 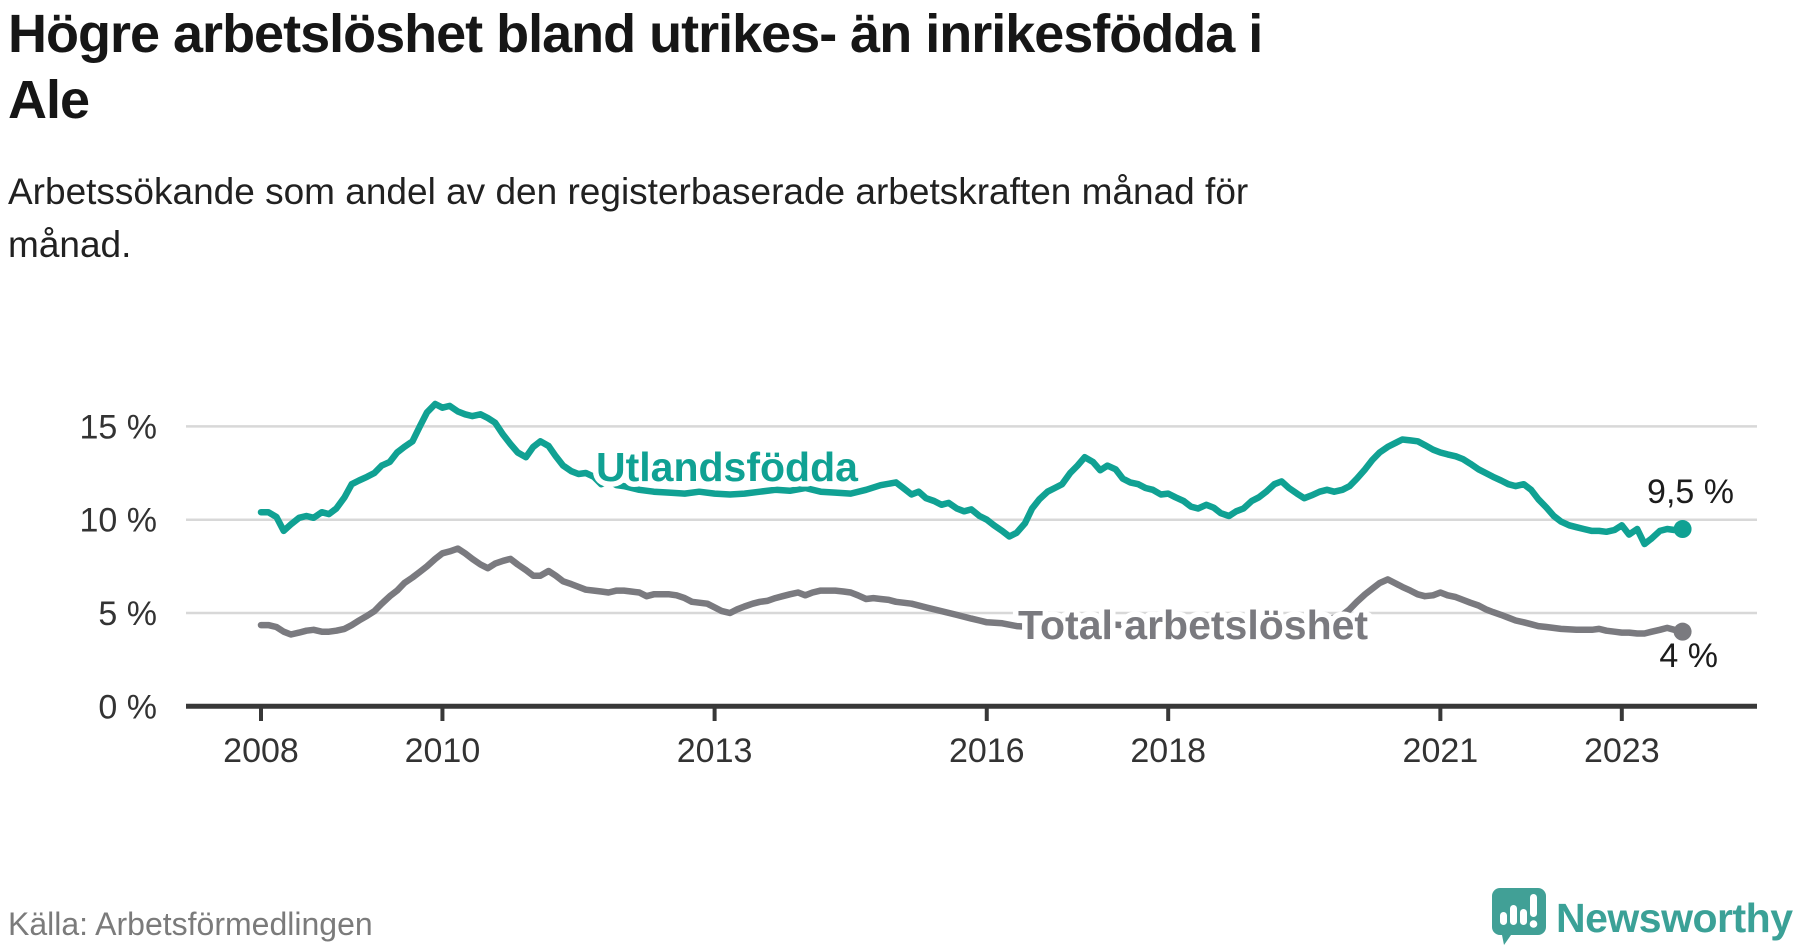 I want to click on y-tick-label: 5 %, so click(x=127, y=614).